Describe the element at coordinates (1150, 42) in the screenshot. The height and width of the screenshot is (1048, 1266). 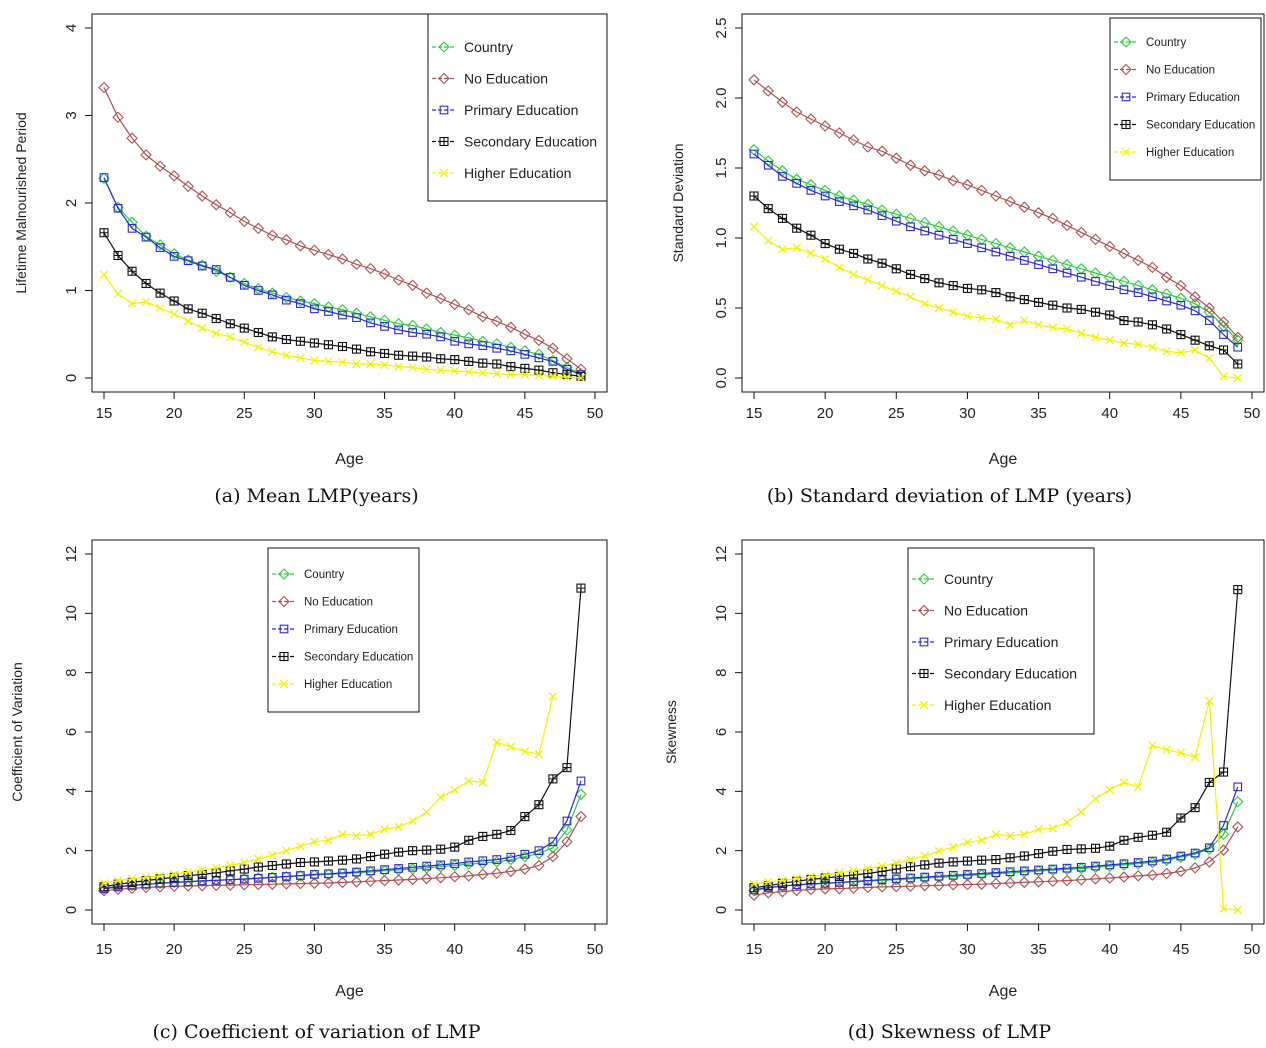
I see `legend-item-country: Country` at that location.